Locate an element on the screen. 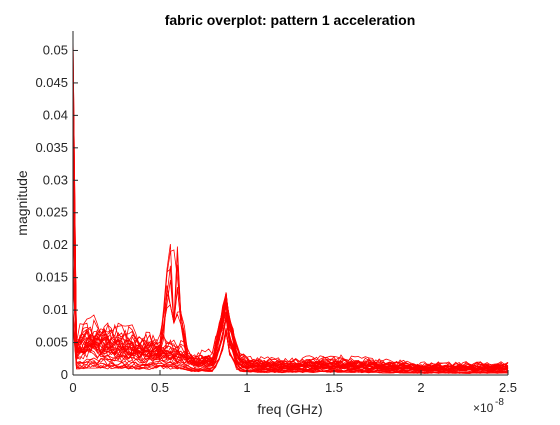 The width and height of the screenshot is (560, 425). y-tick-label: 0 is located at coordinates (64, 374).